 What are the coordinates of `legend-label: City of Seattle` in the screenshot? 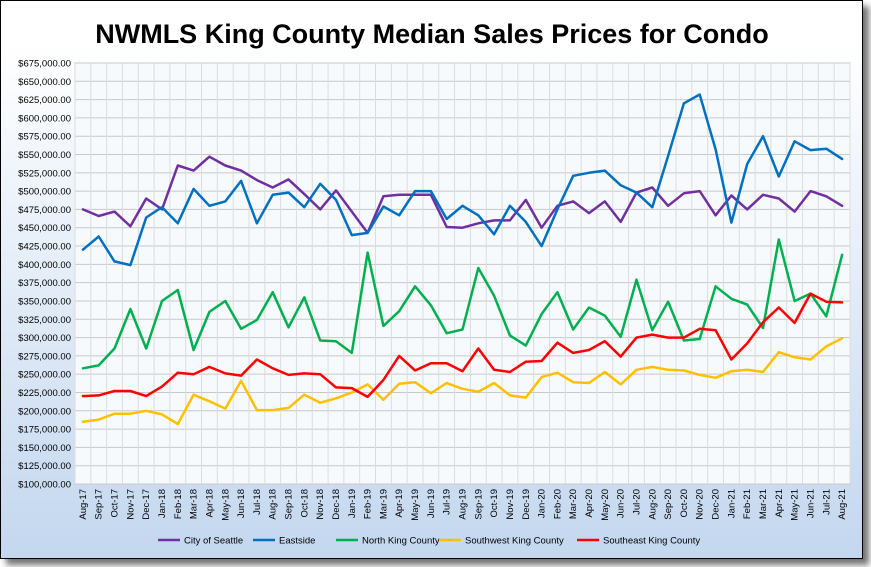 It's located at (213, 541).